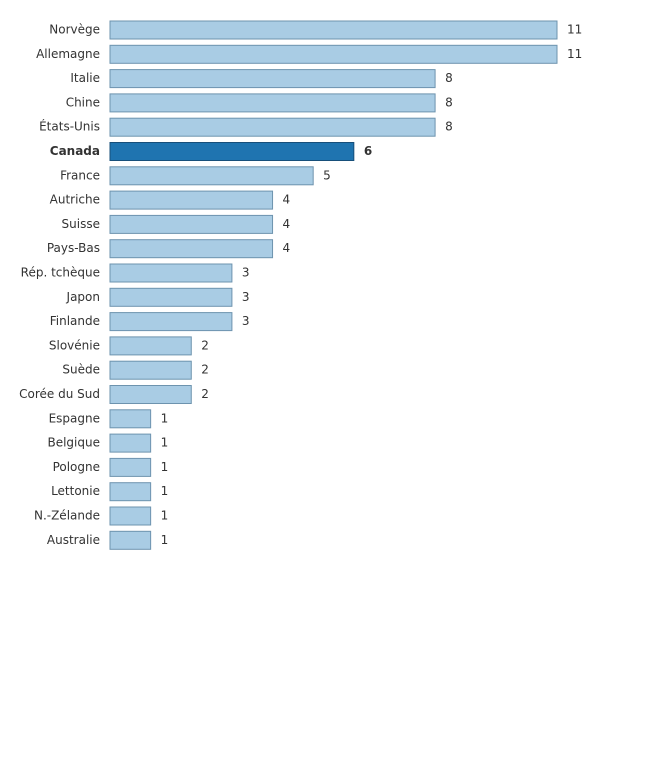 The width and height of the screenshot is (648, 781). What do you see at coordinates (68, 54) in the screenshot?
I see `y-tick-label: Allemagne` at bounding box center [68, 54].